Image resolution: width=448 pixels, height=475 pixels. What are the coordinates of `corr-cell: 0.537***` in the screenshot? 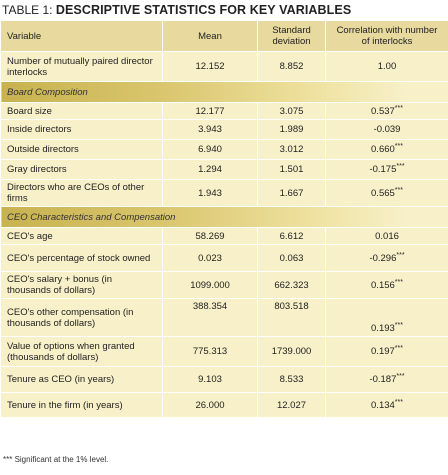 It's located at (386, 111).